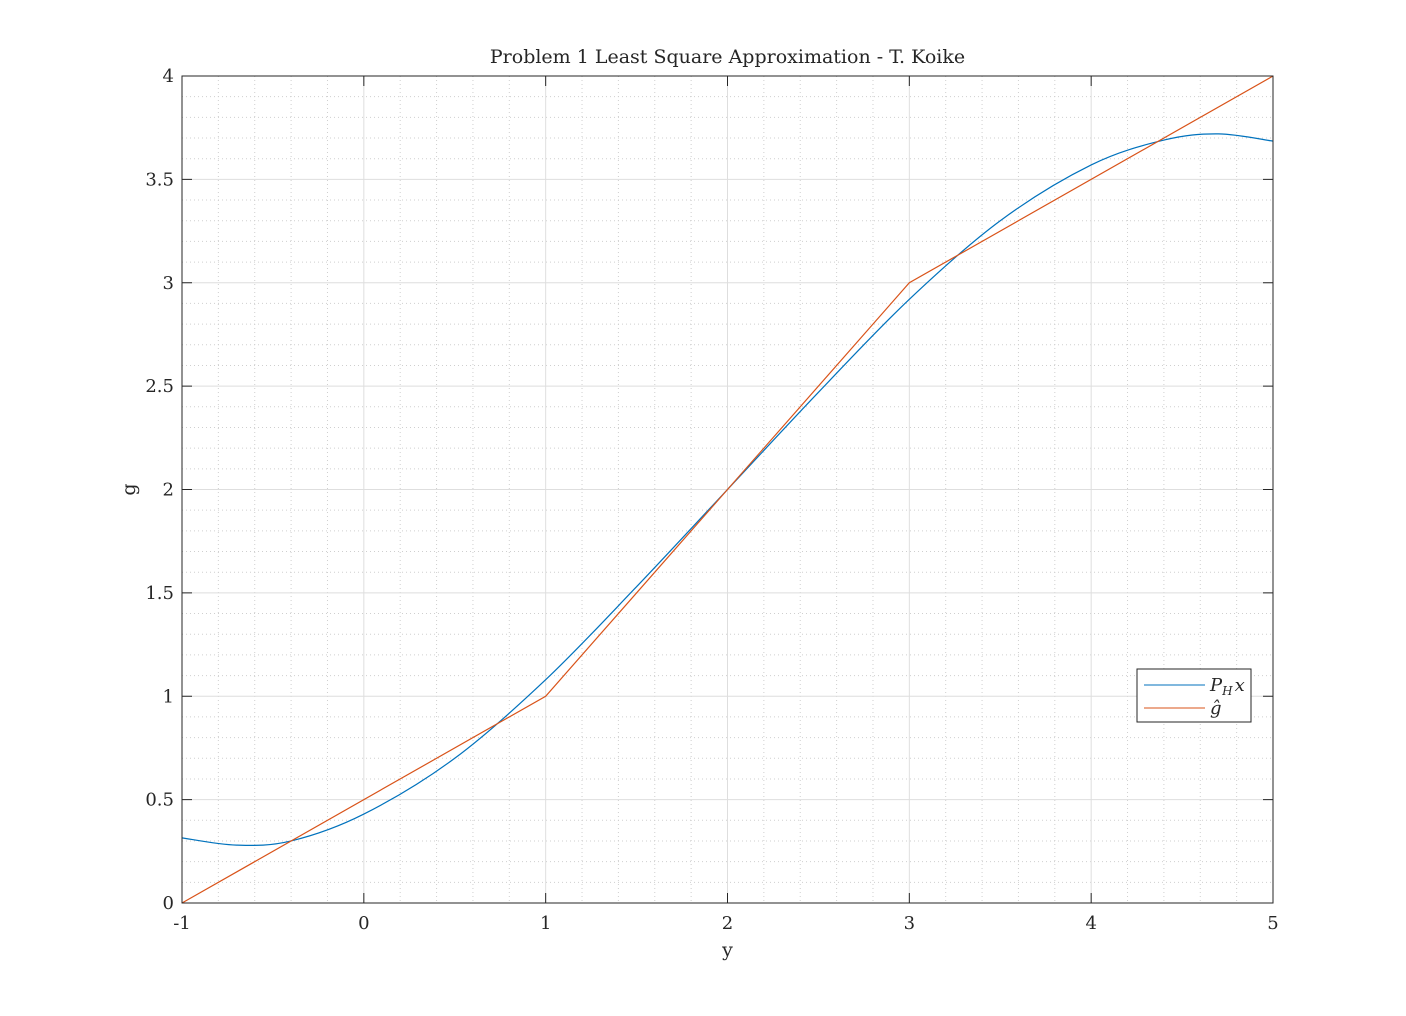 The image size is (1406, 1016). I want to click on y-tick-label: 3, so click(168, 283).